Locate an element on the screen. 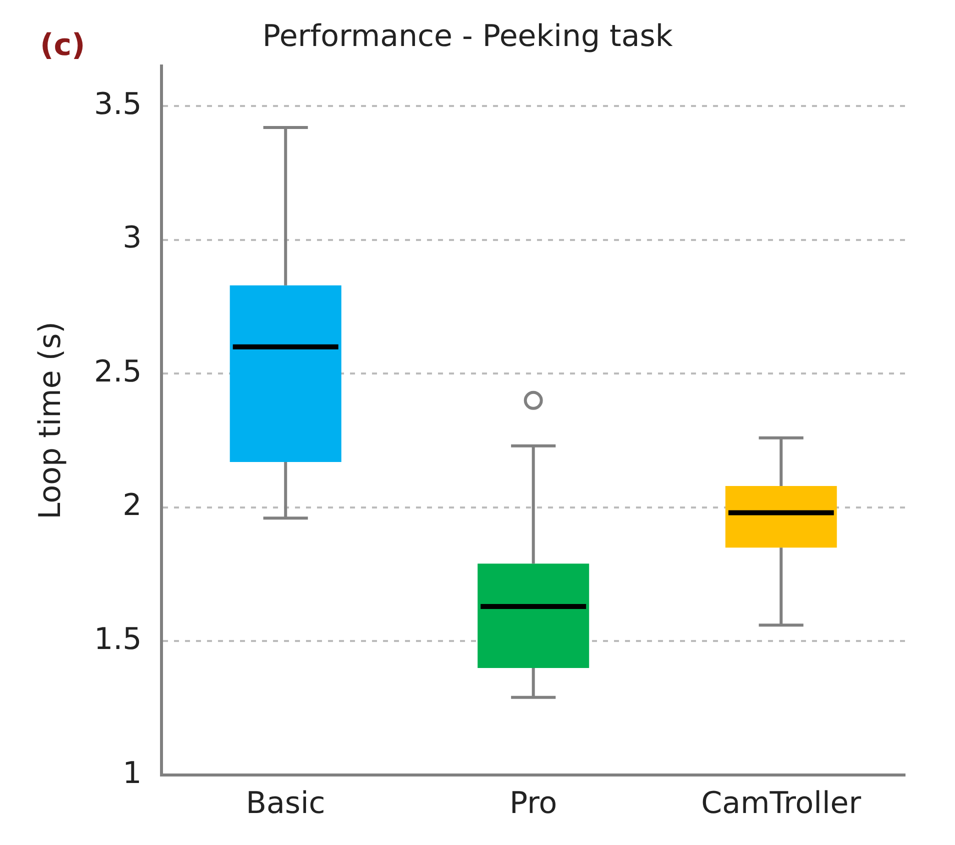 Image resolution: width=955 pixels, height=845 pixels. text: (c) is located at coordinates (63, 45).